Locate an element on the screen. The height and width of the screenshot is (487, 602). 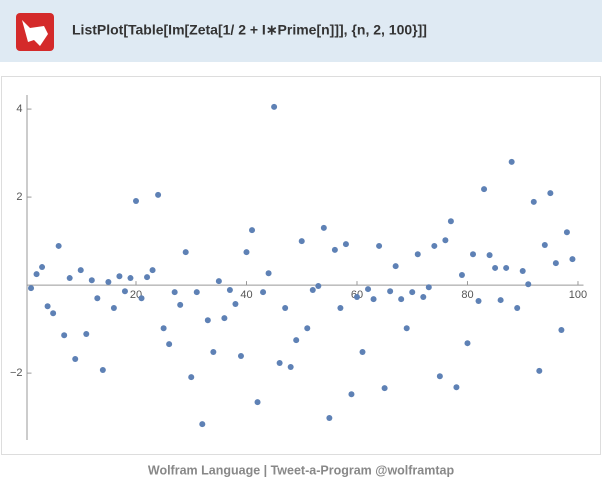
y-tick-label: 2 is located at coordinates (19, 197).